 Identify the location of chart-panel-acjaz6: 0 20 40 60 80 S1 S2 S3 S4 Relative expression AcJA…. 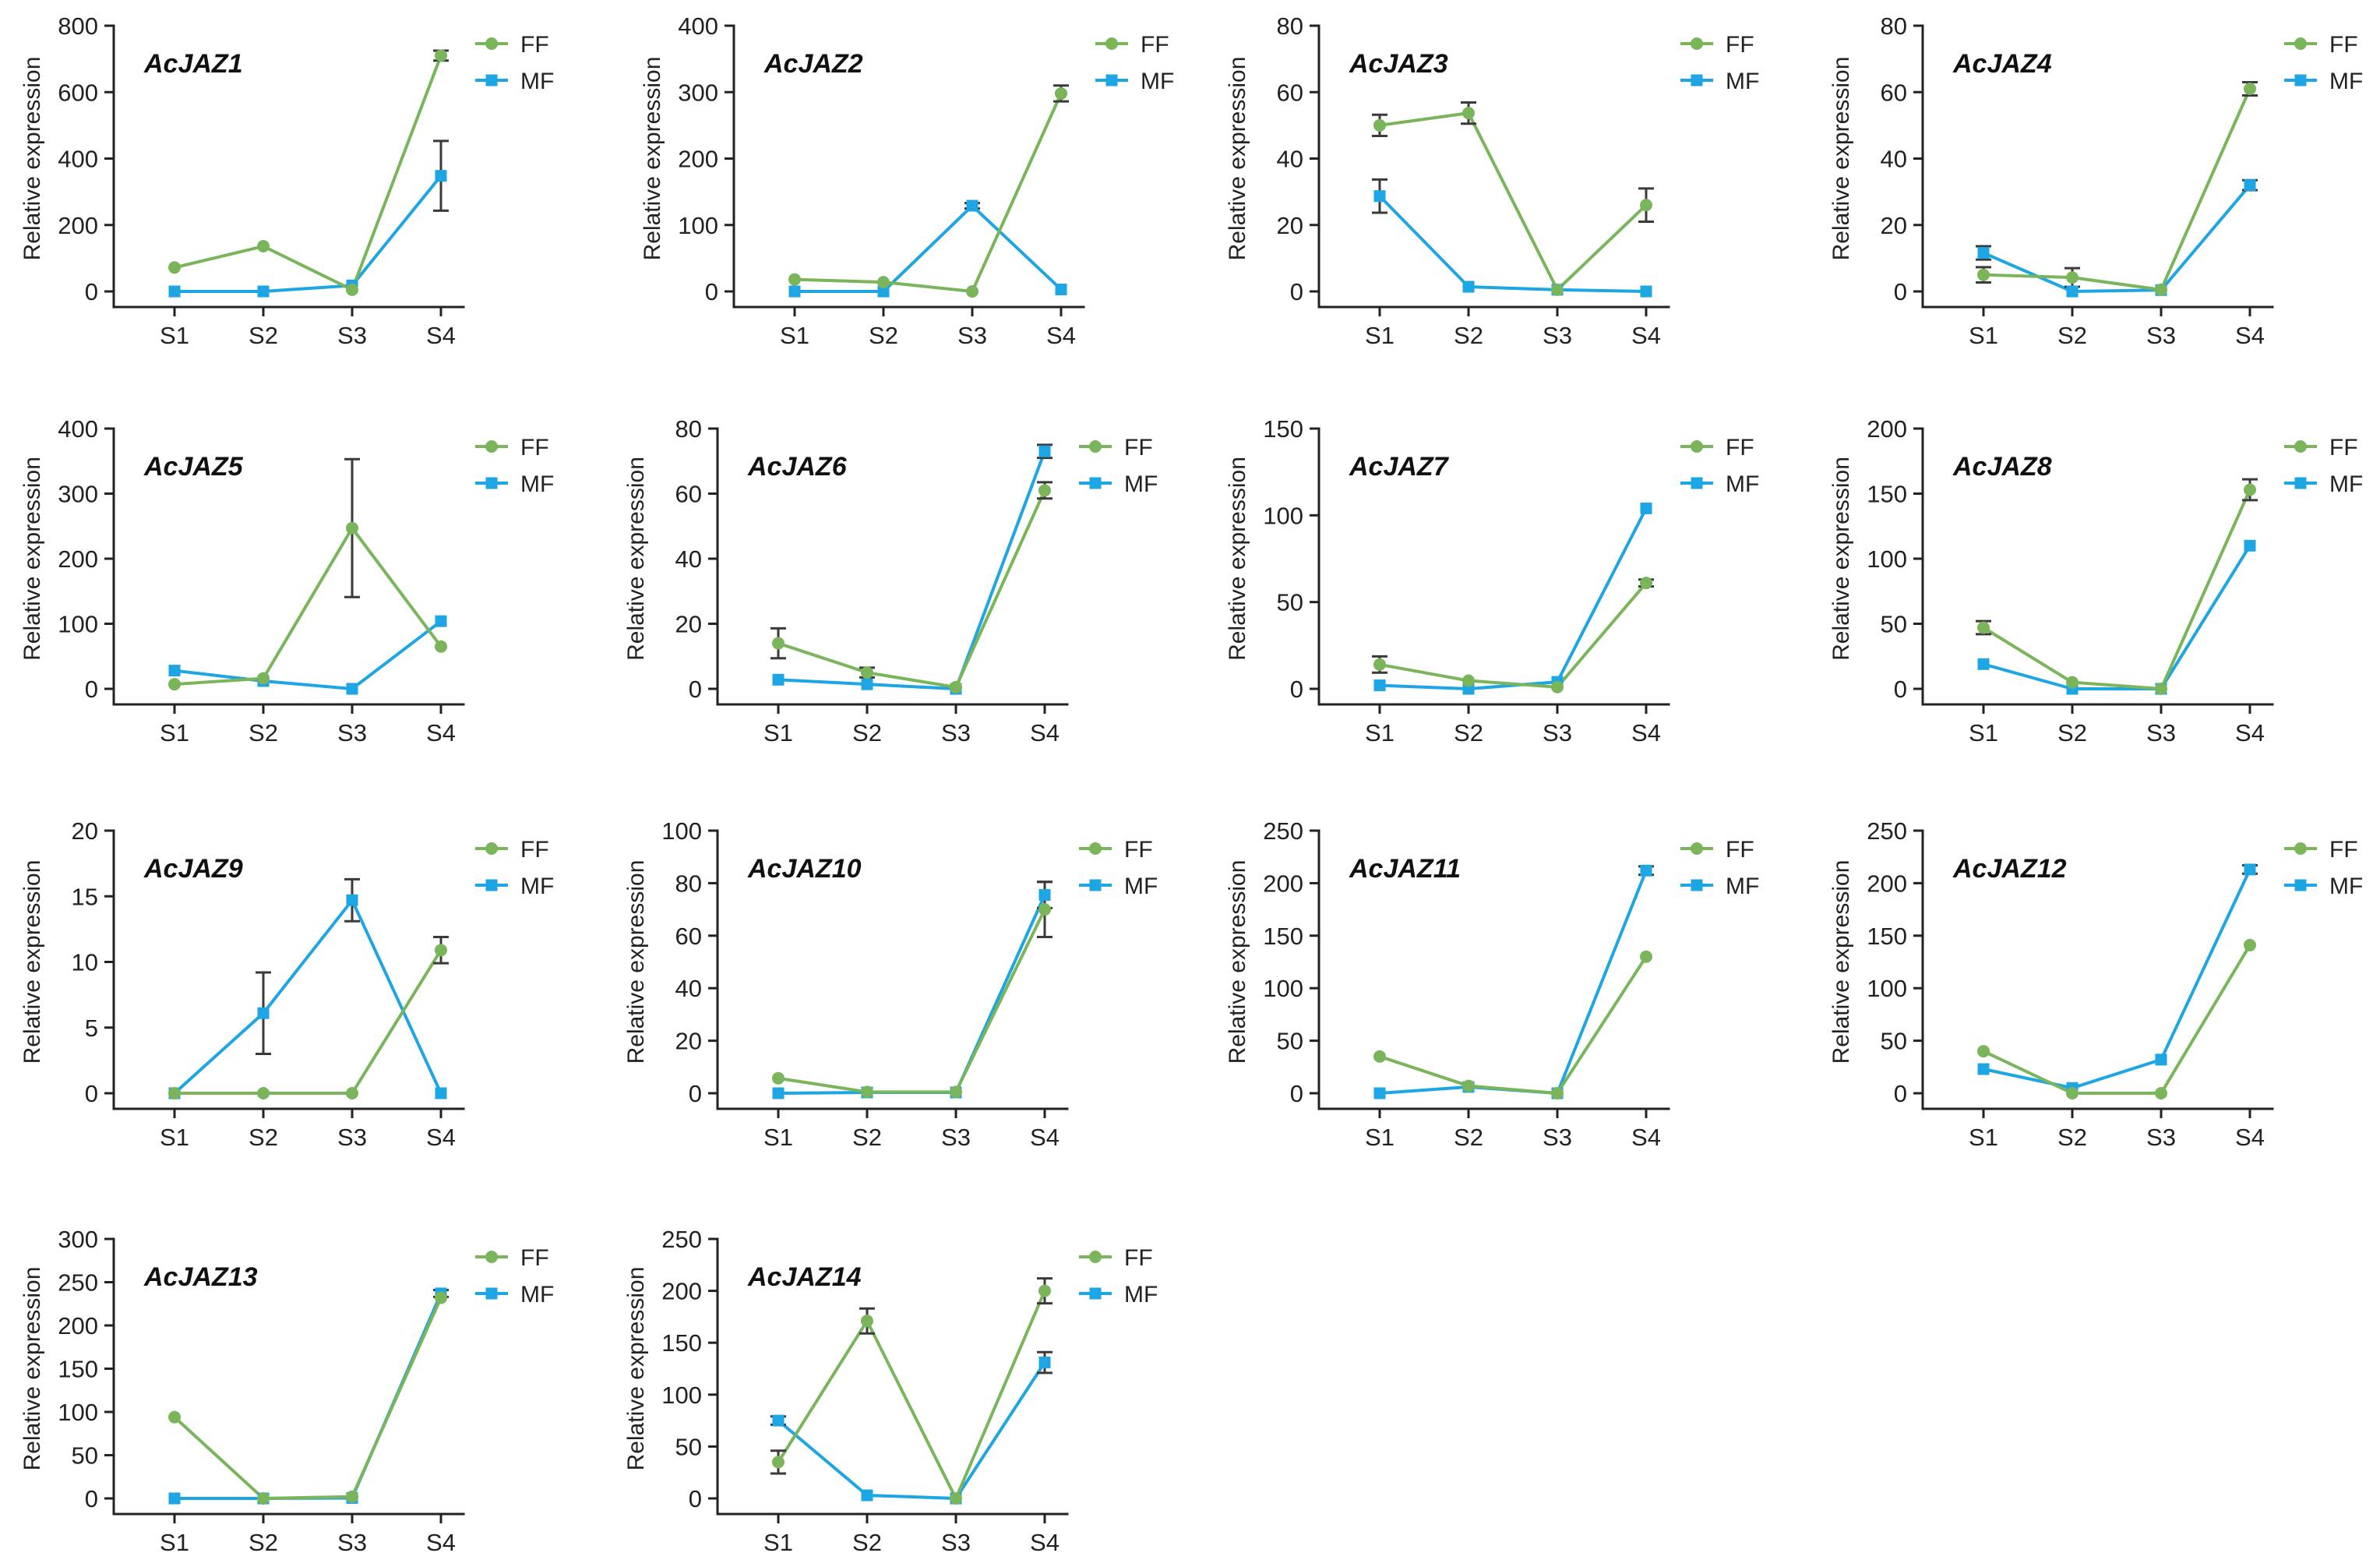
(890, 580).